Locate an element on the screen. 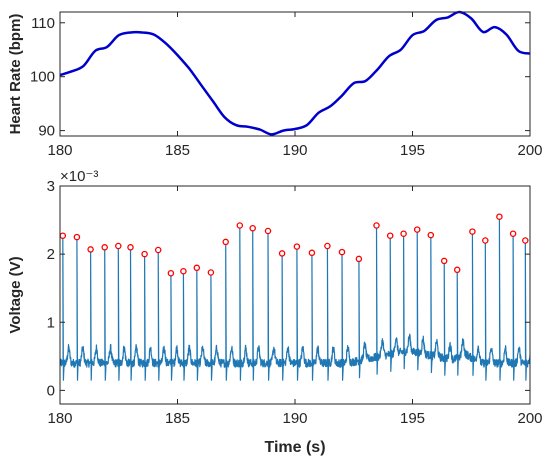 The image size is (550, 463). voltage-x-tick-label: 190 is located at coordinates (294, 418).